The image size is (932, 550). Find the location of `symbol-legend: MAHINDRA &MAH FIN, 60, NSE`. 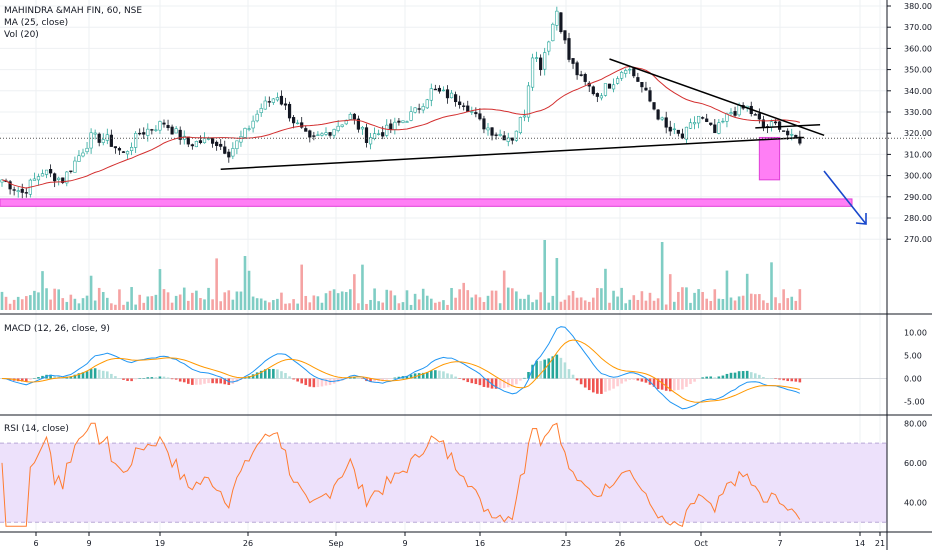

symbol-legend: MAHINDRA &MAH FIN, 60, NSE is located at coordinates (73, 11).